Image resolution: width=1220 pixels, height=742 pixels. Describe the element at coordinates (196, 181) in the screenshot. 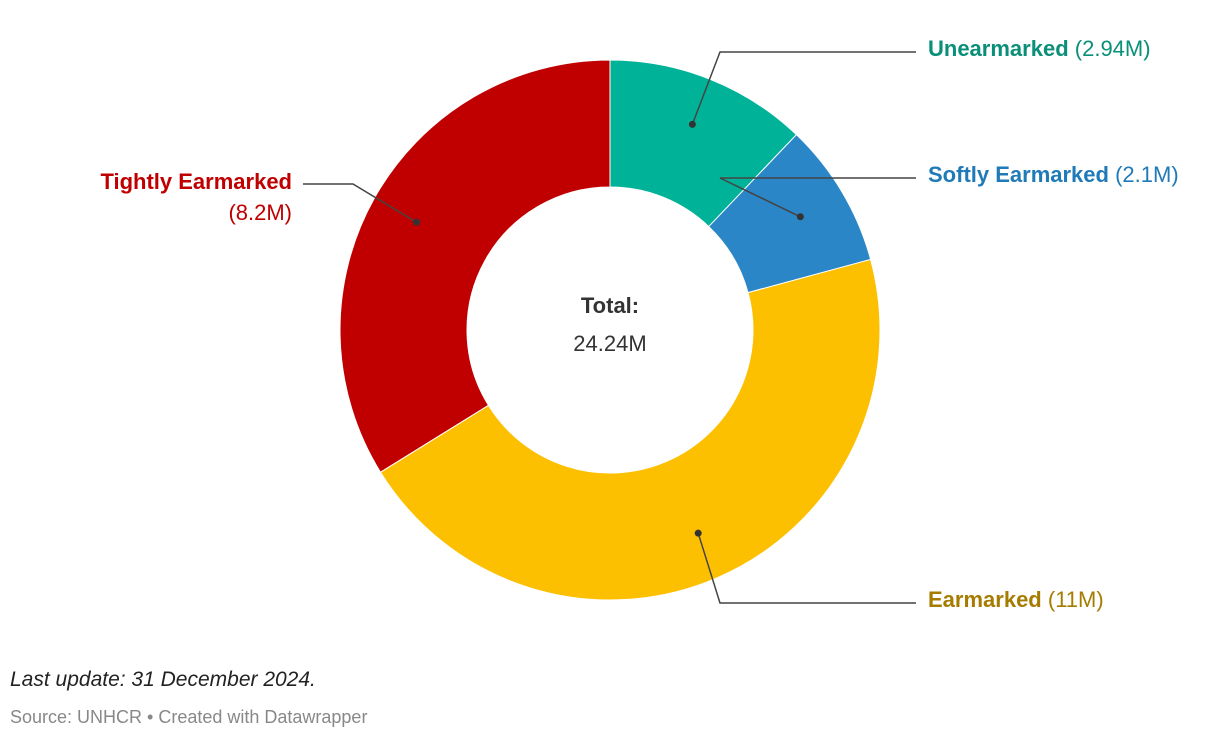

I see `label-name: Tightly Earmarked` at that location.